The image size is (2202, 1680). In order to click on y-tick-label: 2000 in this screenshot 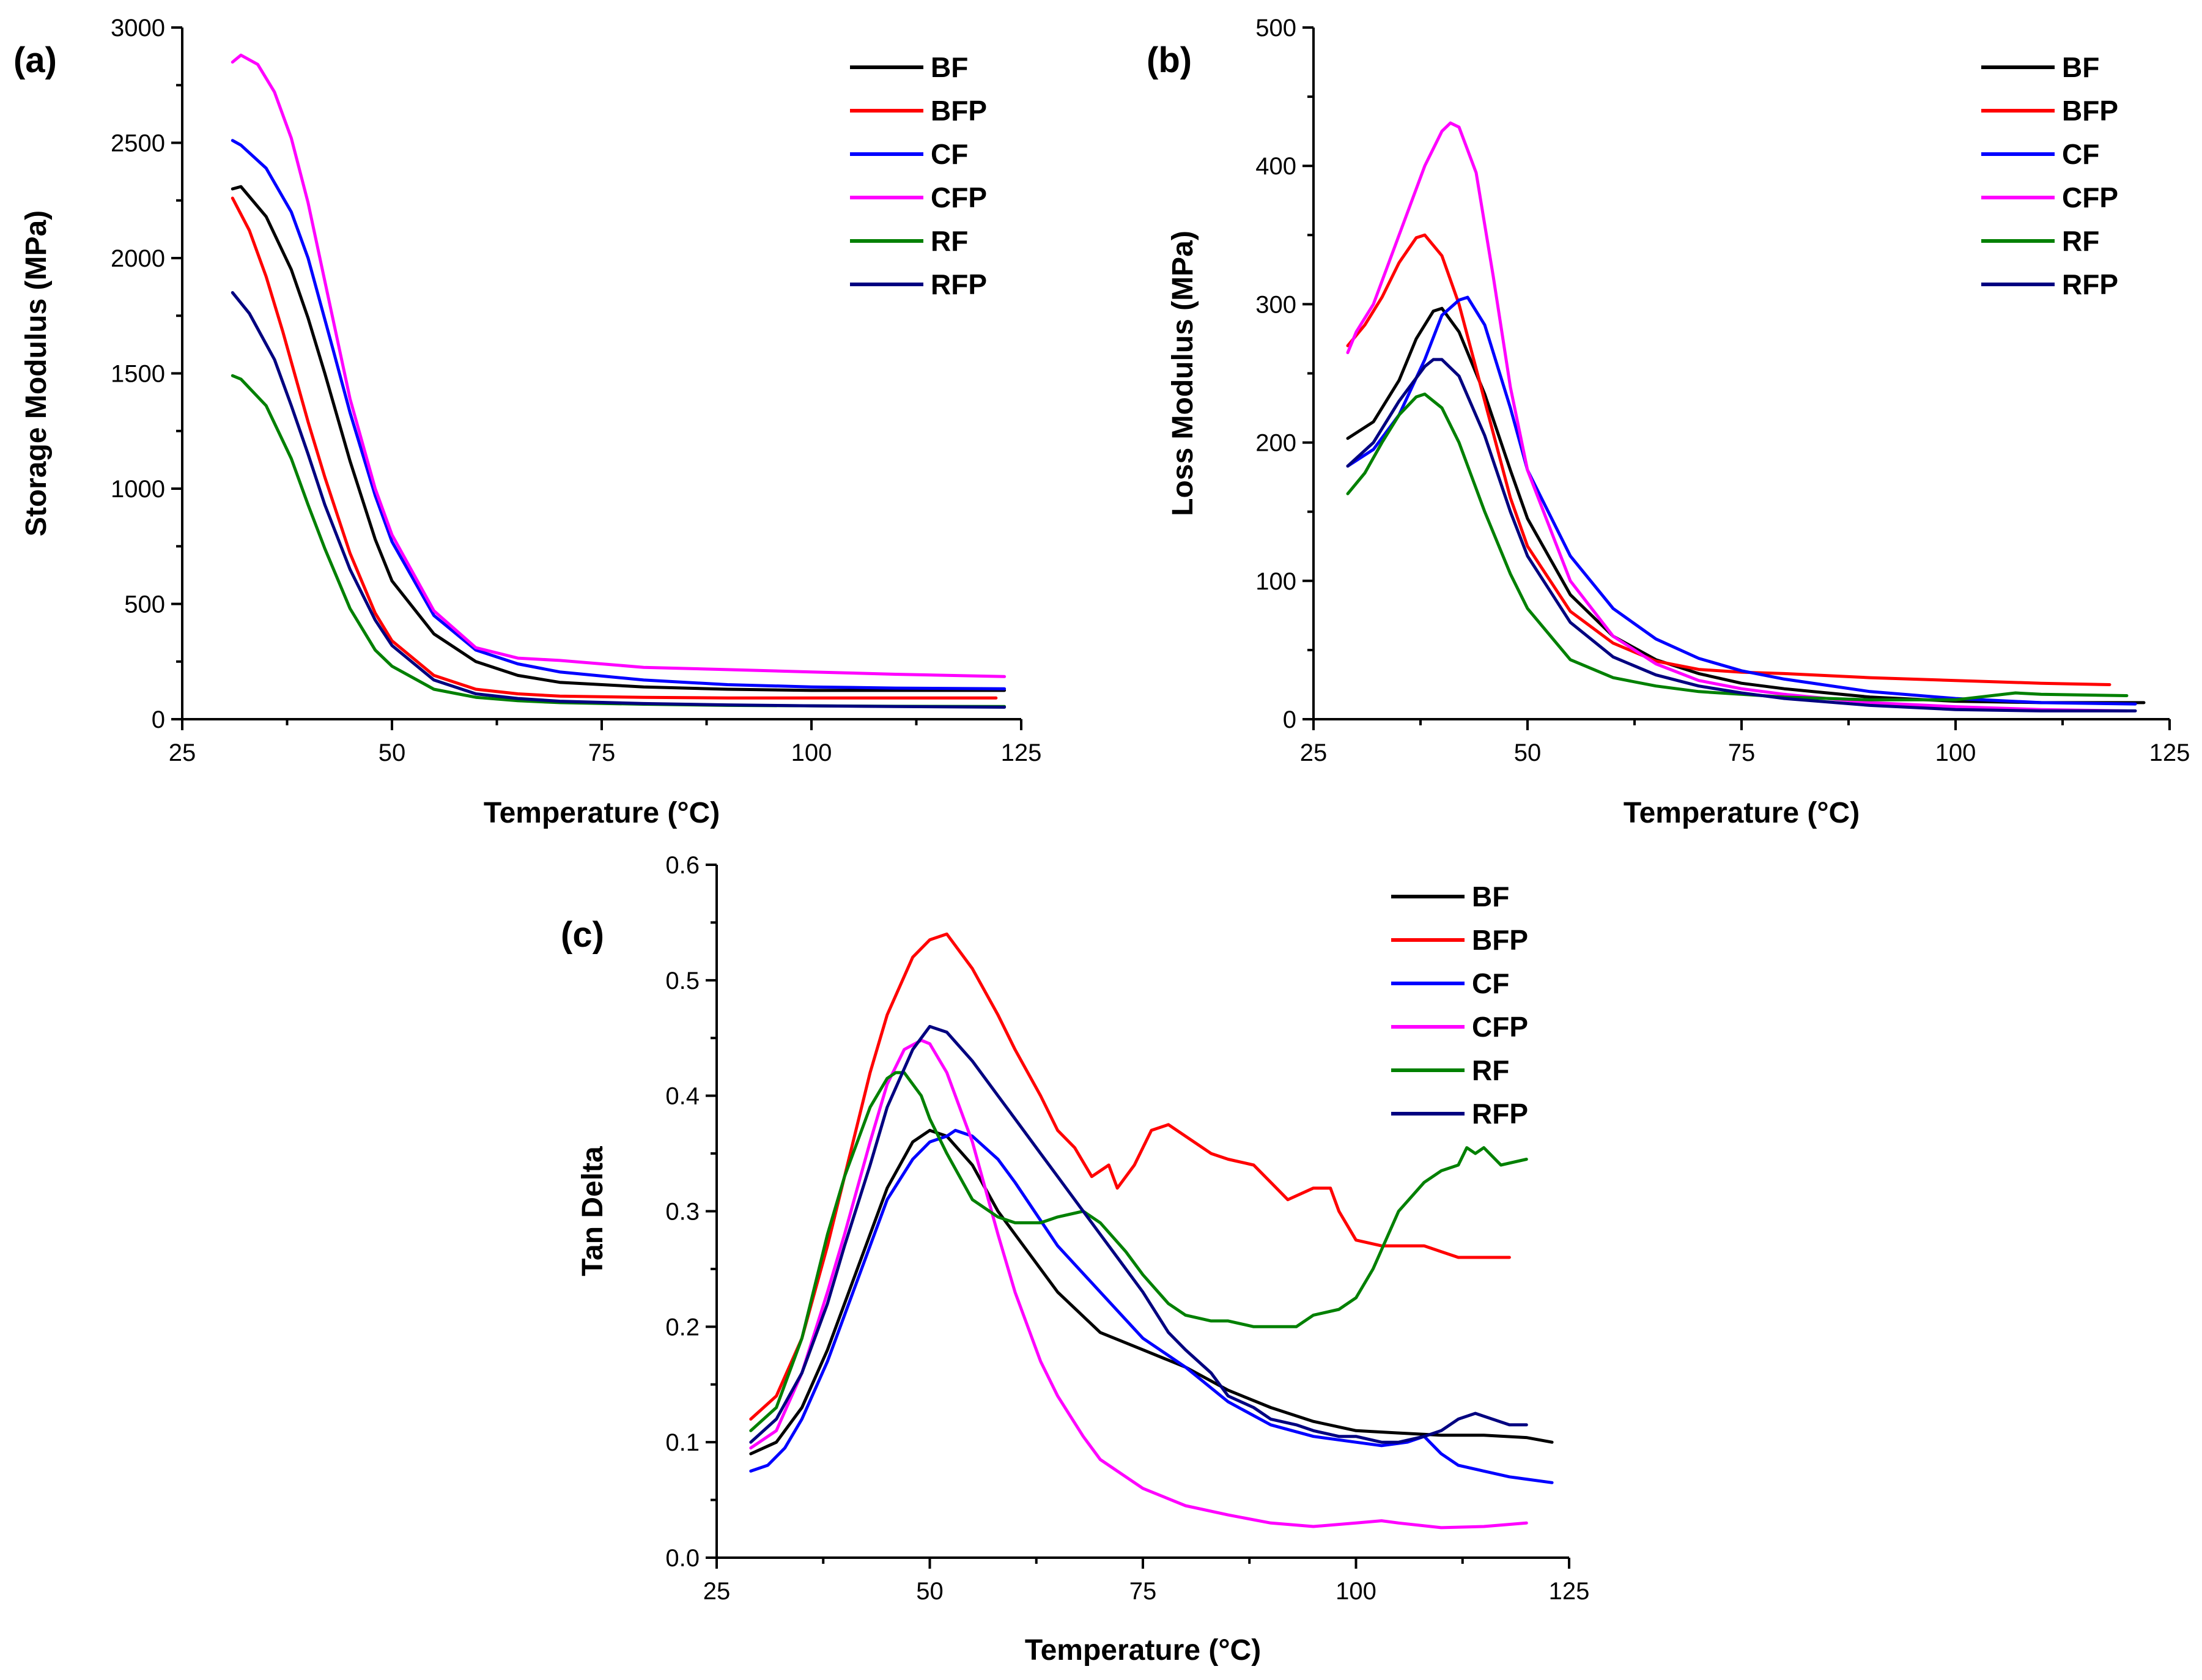, I will do `click(138, 258)`.